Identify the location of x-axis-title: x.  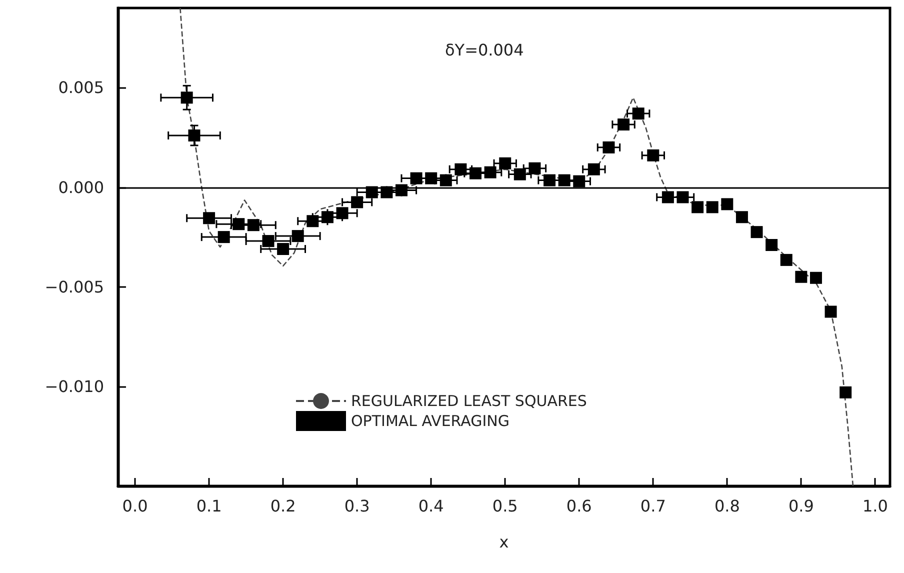
(504, 542).